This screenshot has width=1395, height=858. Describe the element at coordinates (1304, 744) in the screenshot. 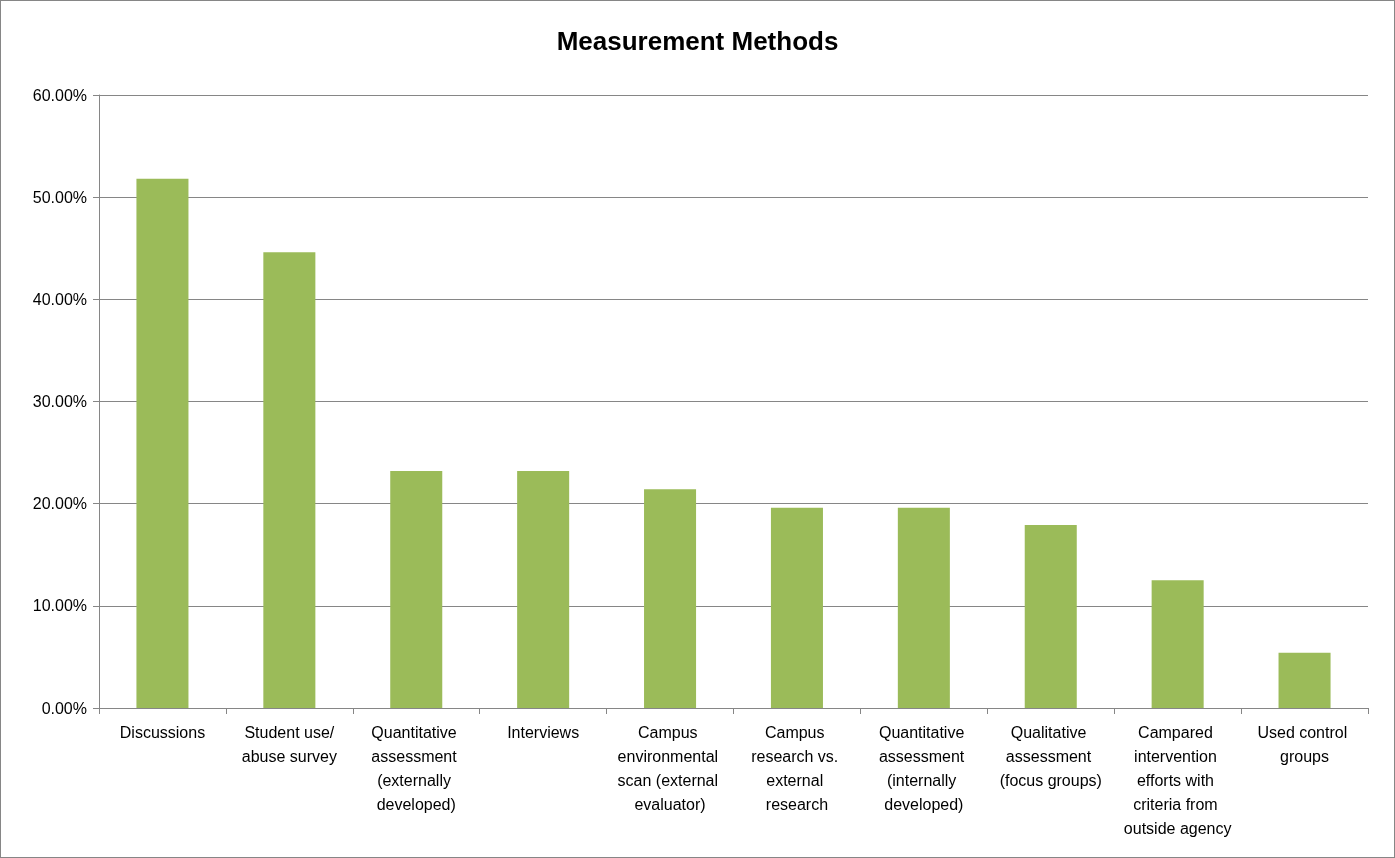

I see `x-tick-label: Used control groups` at that location.